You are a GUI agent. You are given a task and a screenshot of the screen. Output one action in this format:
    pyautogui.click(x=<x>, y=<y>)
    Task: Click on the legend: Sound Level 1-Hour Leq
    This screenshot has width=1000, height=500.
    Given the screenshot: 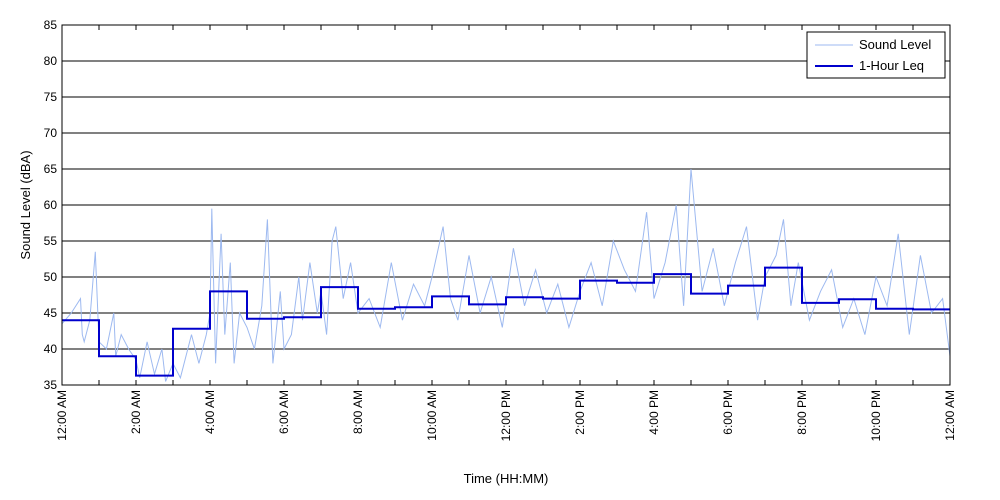 What is the action you would take?
    pyautogui.click(x=876, y=55)
    